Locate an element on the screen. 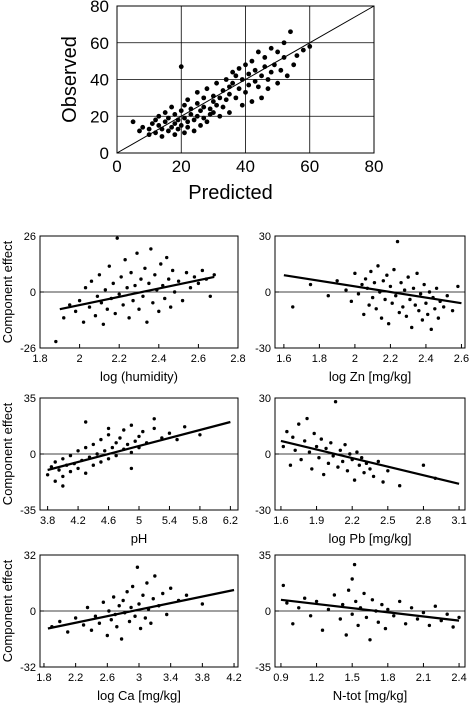  chart-humidity-x-axis-title: log (humidity) is located at coordinates (139, 376).